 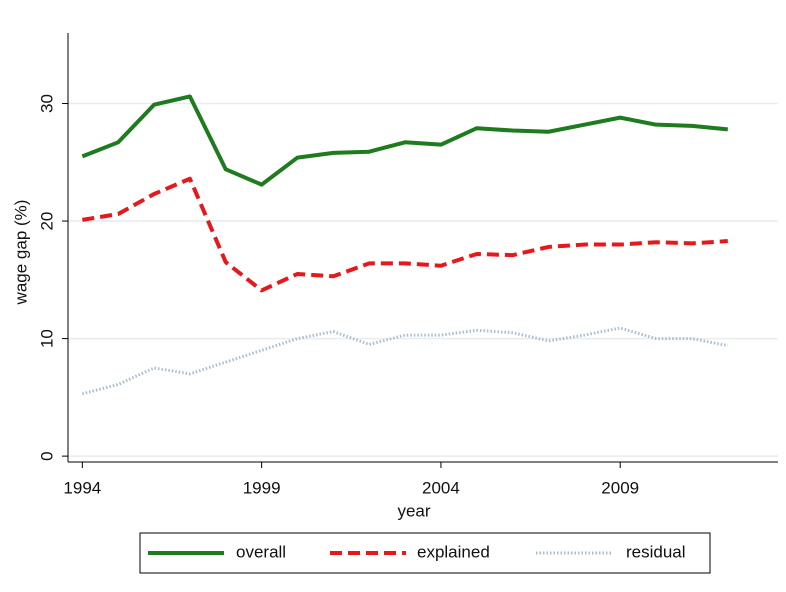 I want to click on y-axis-label: wage gap (%), so click(x=20, y=253).